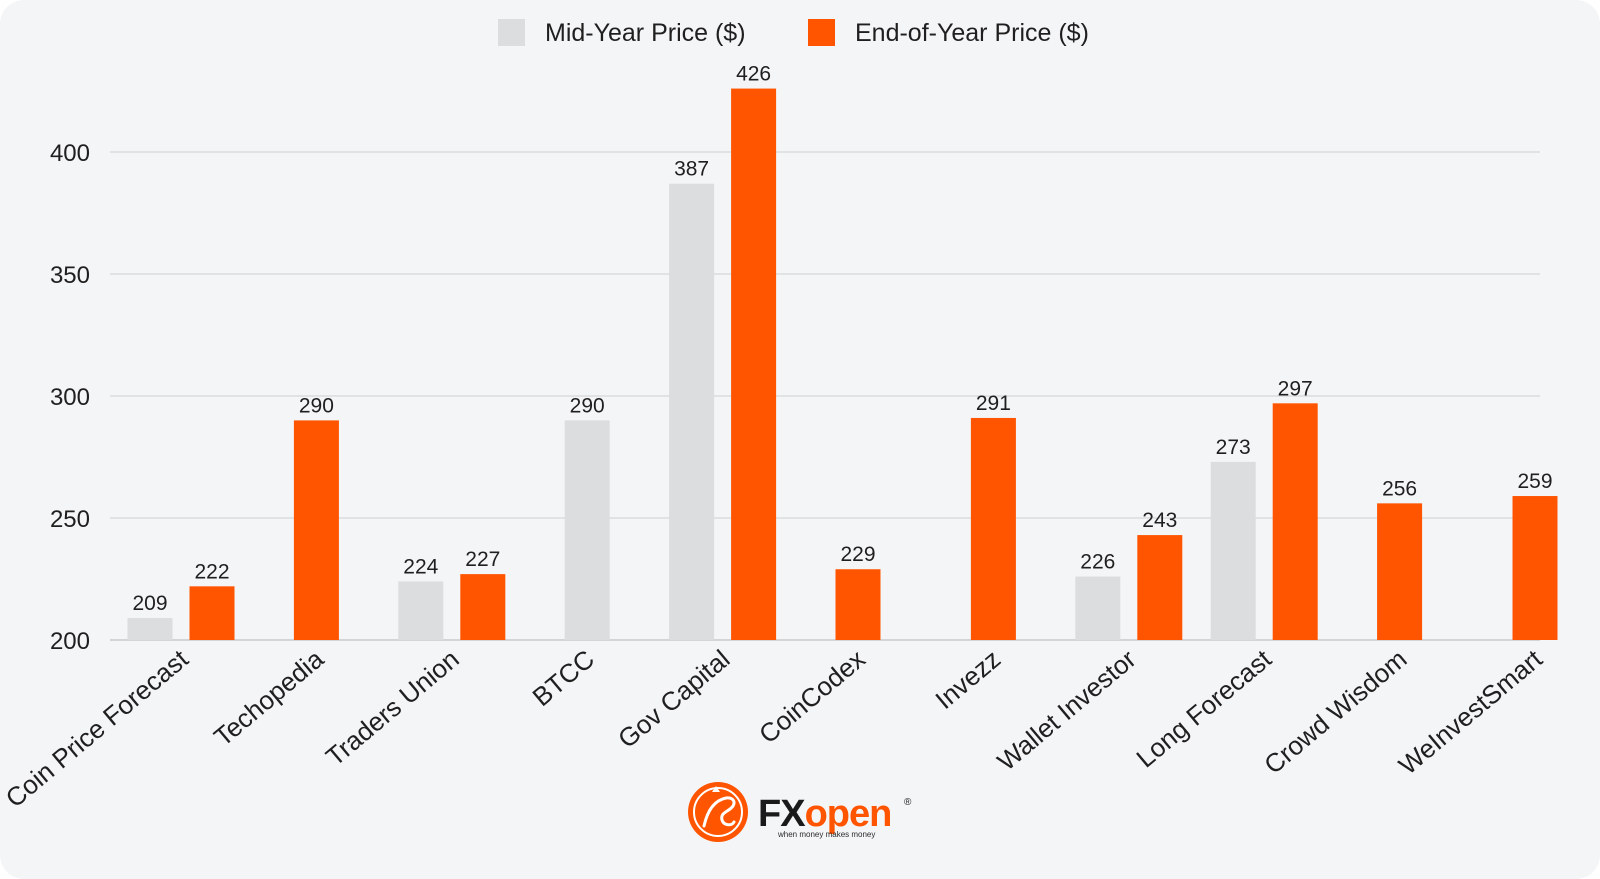 Image resolution: width=1600 pixels, height=879 pixels. Describe the element at coordinates (1097, 562) in the screenshot. I see `bar-value-label: 226` at that location.